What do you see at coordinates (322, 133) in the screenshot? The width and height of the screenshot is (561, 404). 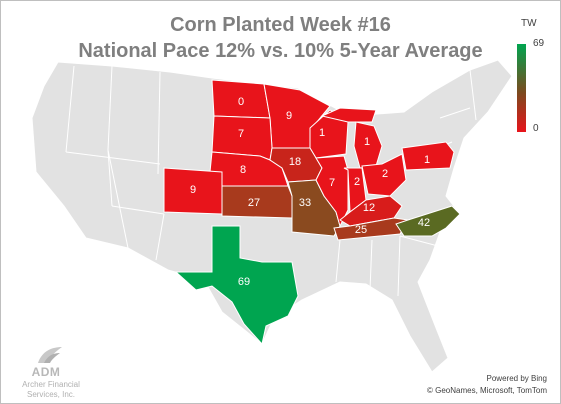 I see `label-wisconsin: 1` at bounding box center [322, 133].